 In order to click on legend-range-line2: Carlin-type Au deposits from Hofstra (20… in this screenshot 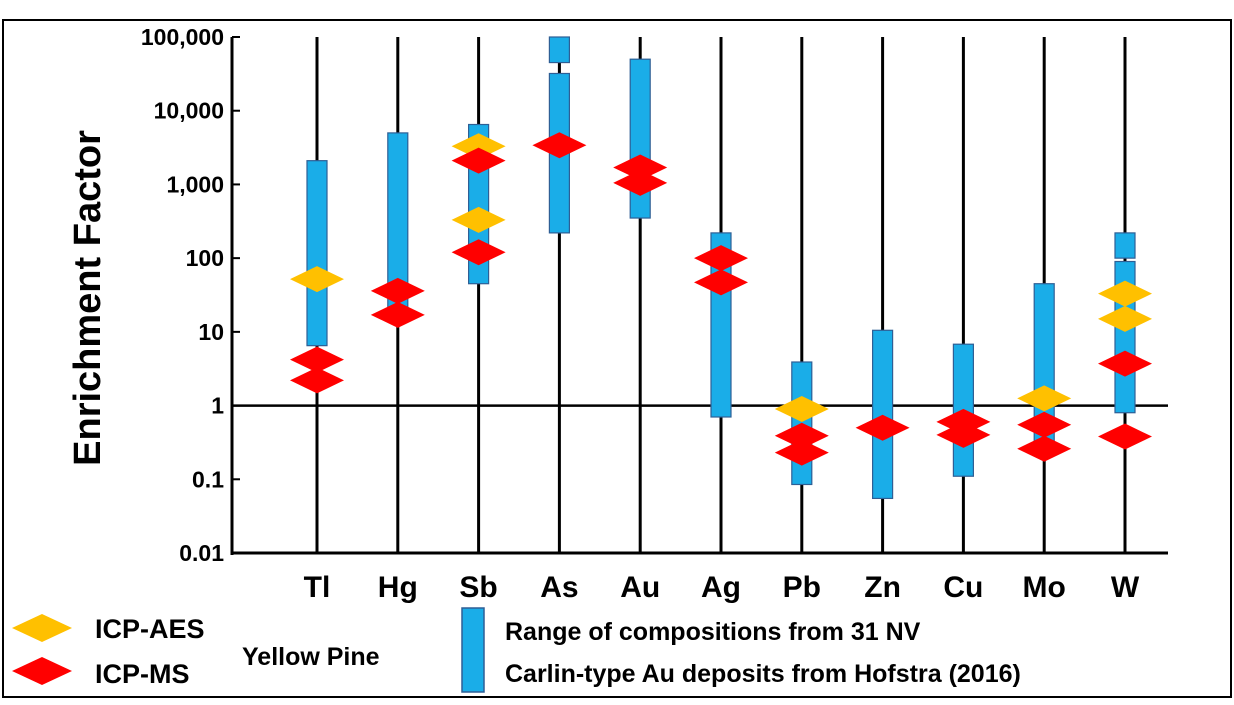, I will do `click(763, 674)`.